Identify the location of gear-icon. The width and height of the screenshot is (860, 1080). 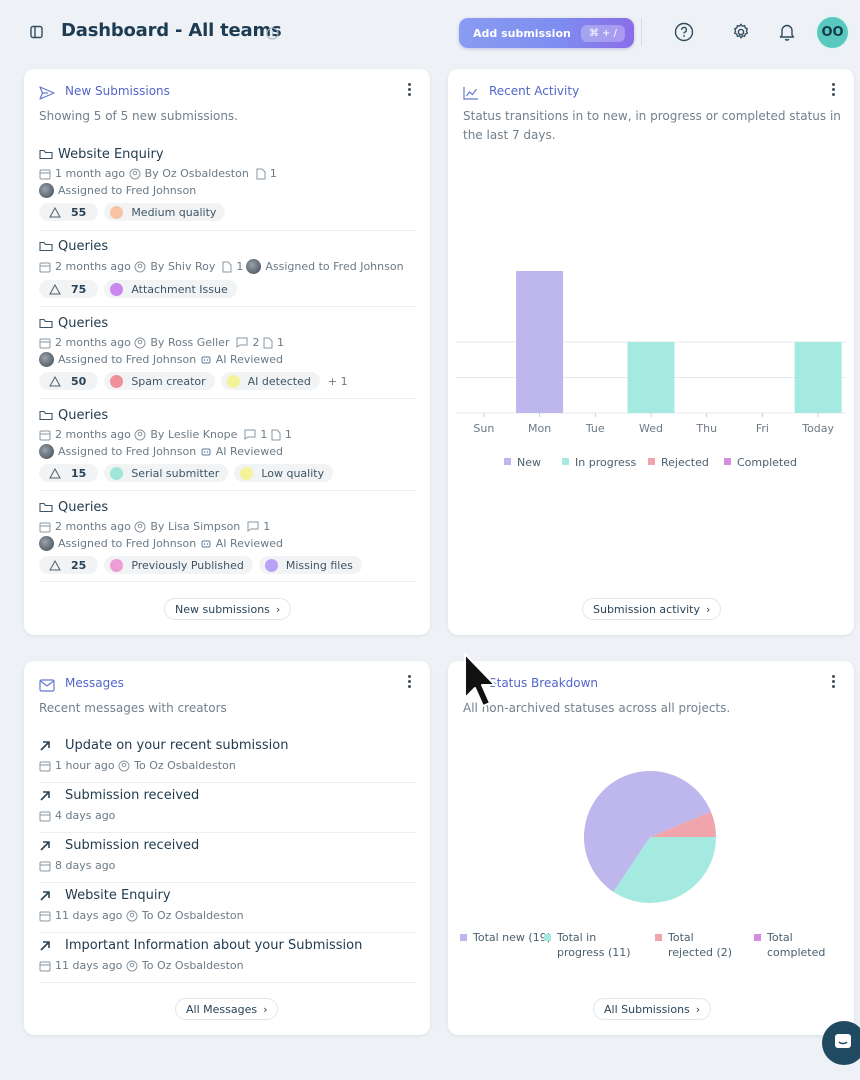
(741, 32).